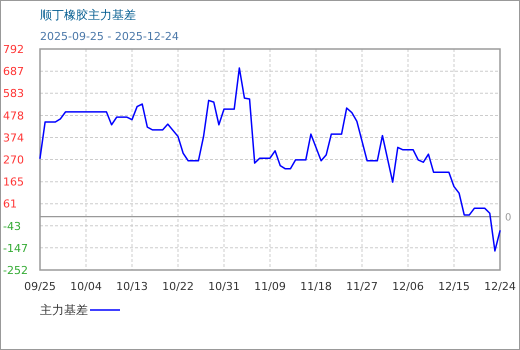 The height and width of the screenshot is (350, 520). What do you see at coordinates (13, 71) in the screenshot?
I see `y-tick-label: 687` at bounding box center [13, 71].